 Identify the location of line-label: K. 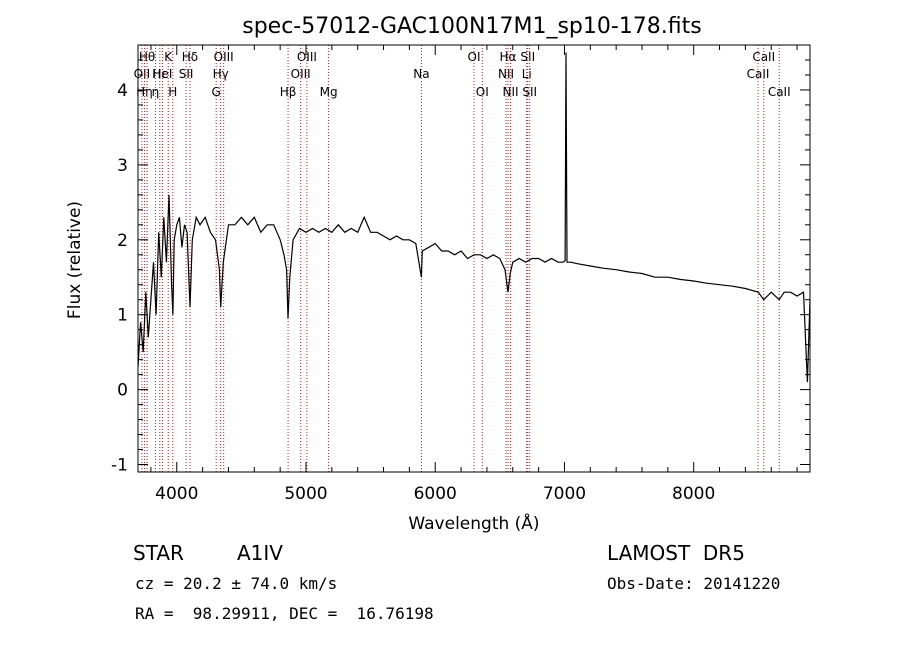
(168, 57).